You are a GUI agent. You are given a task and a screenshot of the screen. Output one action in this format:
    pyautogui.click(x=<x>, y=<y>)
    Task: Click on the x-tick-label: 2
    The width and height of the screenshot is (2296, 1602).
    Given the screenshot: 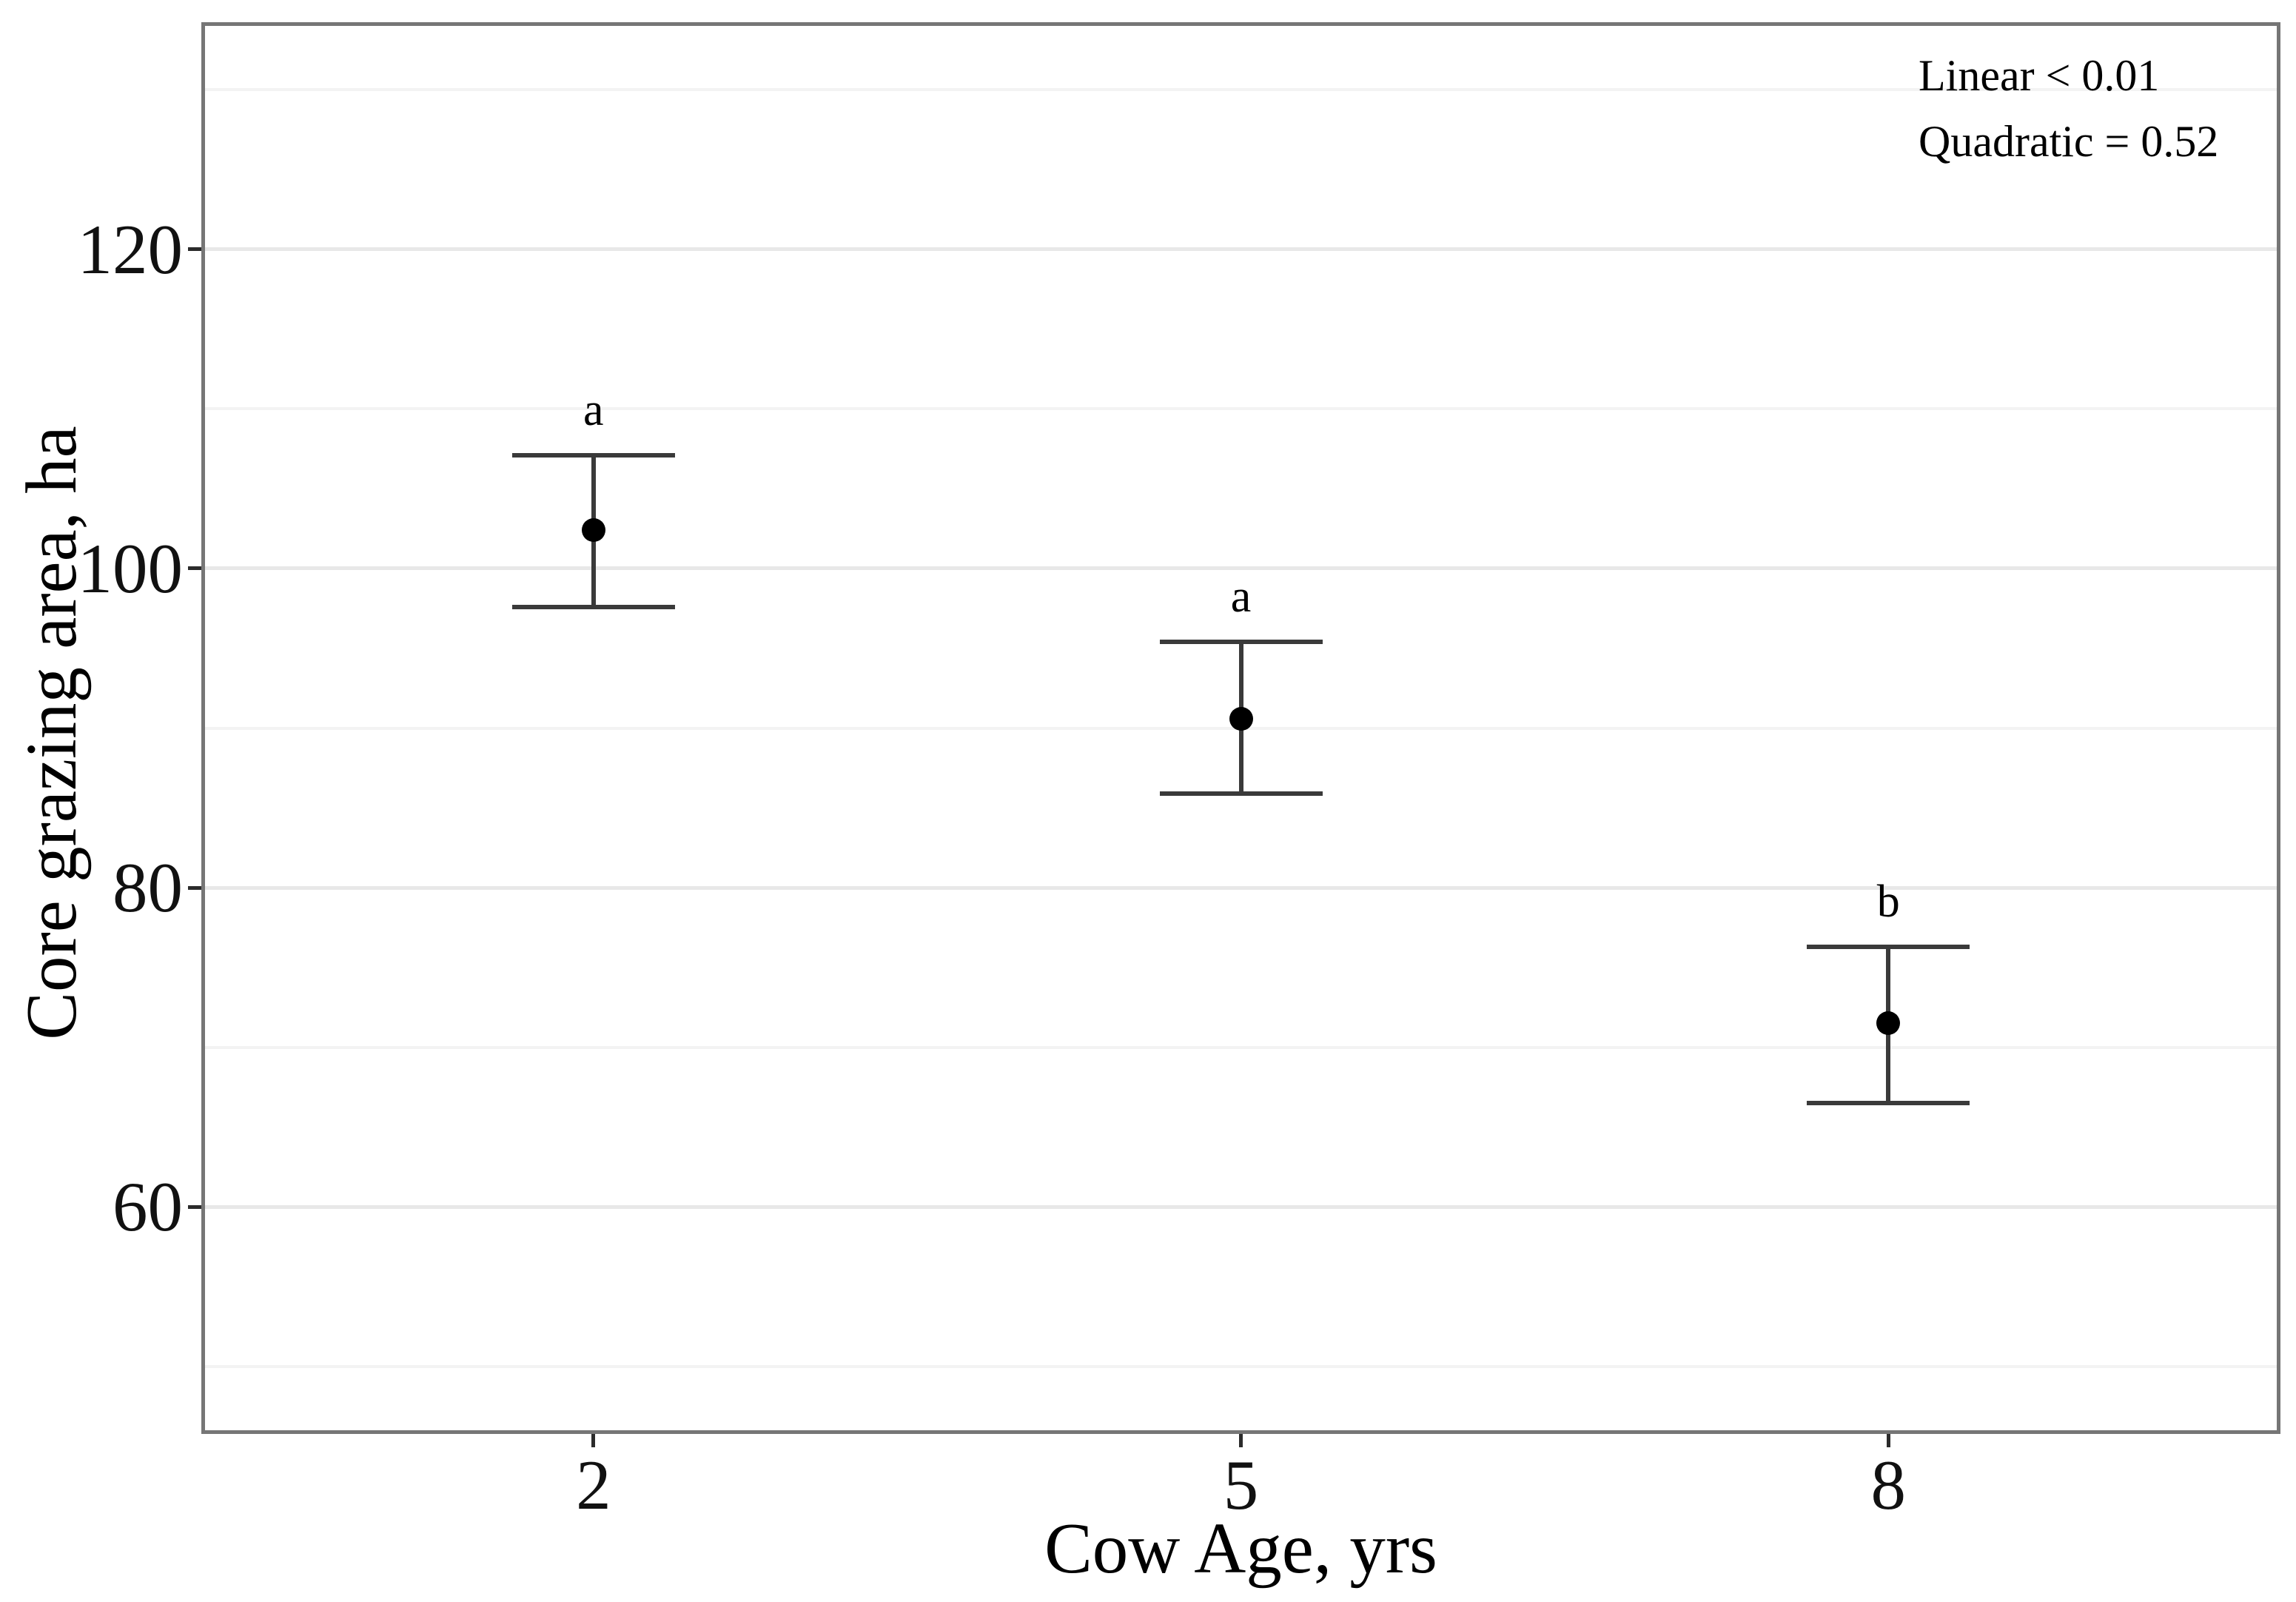 What is the action you would take?
    pyautogui.click(x=594, y=1485)
    